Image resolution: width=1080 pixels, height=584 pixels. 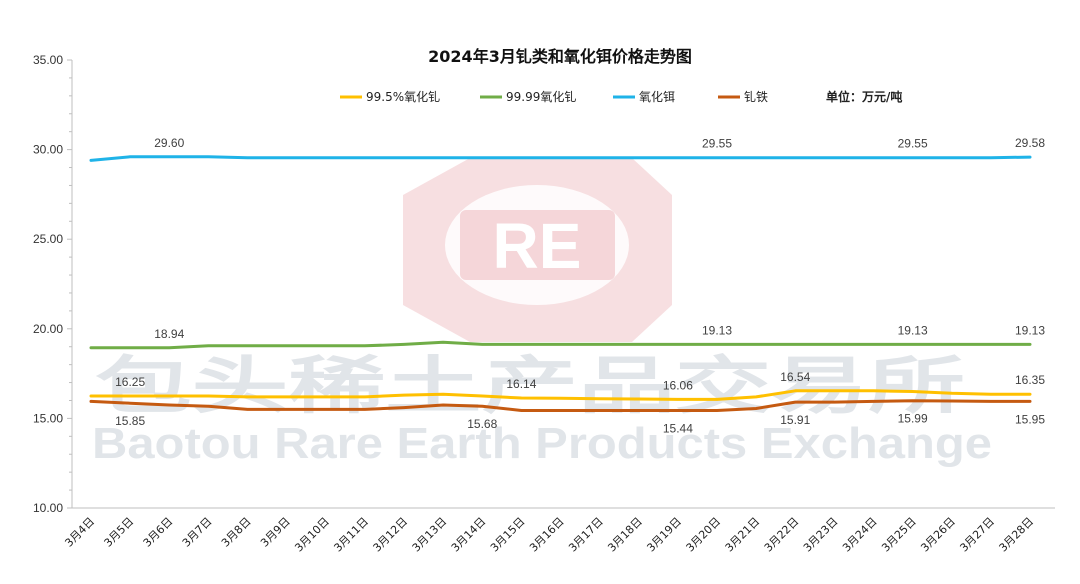 I want to click on data-label: 15.68, so click(x=482, y=424).